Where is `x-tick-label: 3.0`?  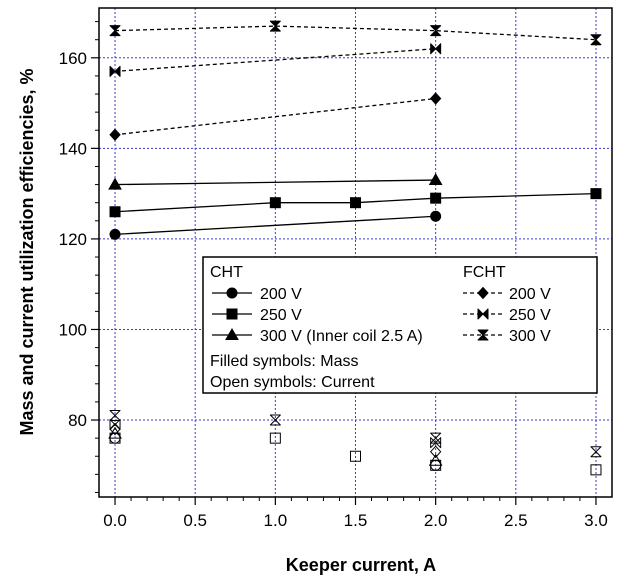
x-tick-label: 3.0 is located at coordinates (596, 520).